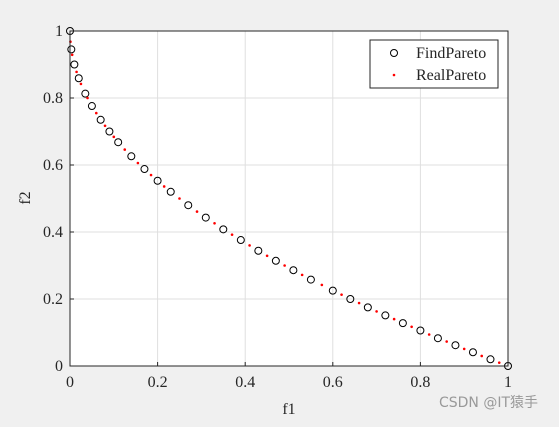 This screenshot has height=427, width=559. What do you see at coordinates (53, 98) in the screenshot?
I see `y-tick-label: 0.8` at bounding box center [53, 98].